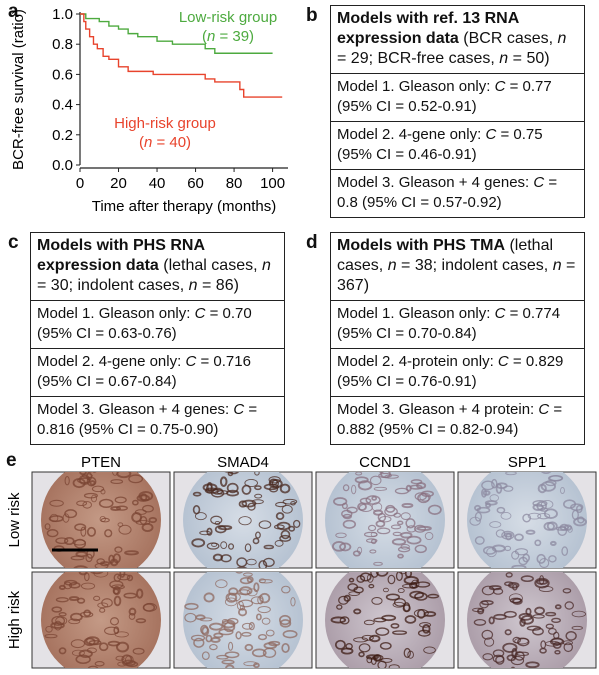 This screenshot has width=599, height=675. Describe the element at coordinates (184, 206) in the screenshot. I see `x-axis-title: Time after therapy (months)` at that location.